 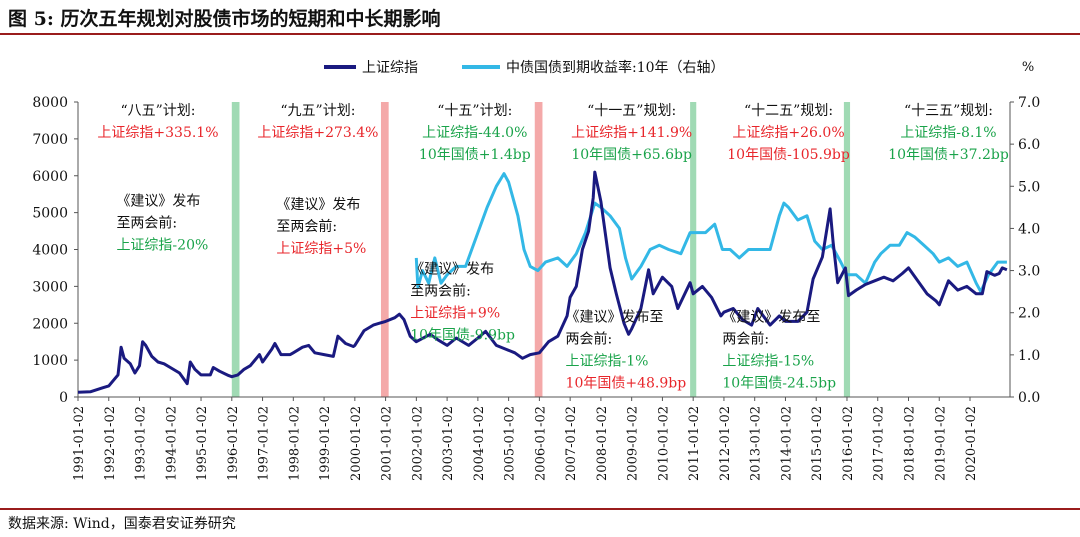 What do you see at coordinates (50, 177) in the screenshot?
I see `y-left-tick-label: 6000` at bounding box center [50, 177].